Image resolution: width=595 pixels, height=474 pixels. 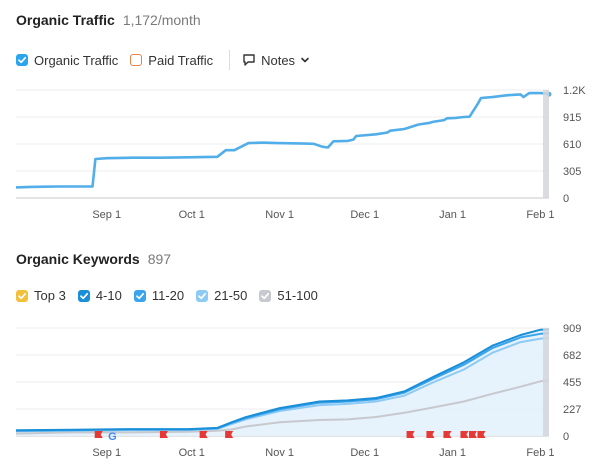 I want to click on checkbox-unchecked-icon, so click(x=136, y=60).